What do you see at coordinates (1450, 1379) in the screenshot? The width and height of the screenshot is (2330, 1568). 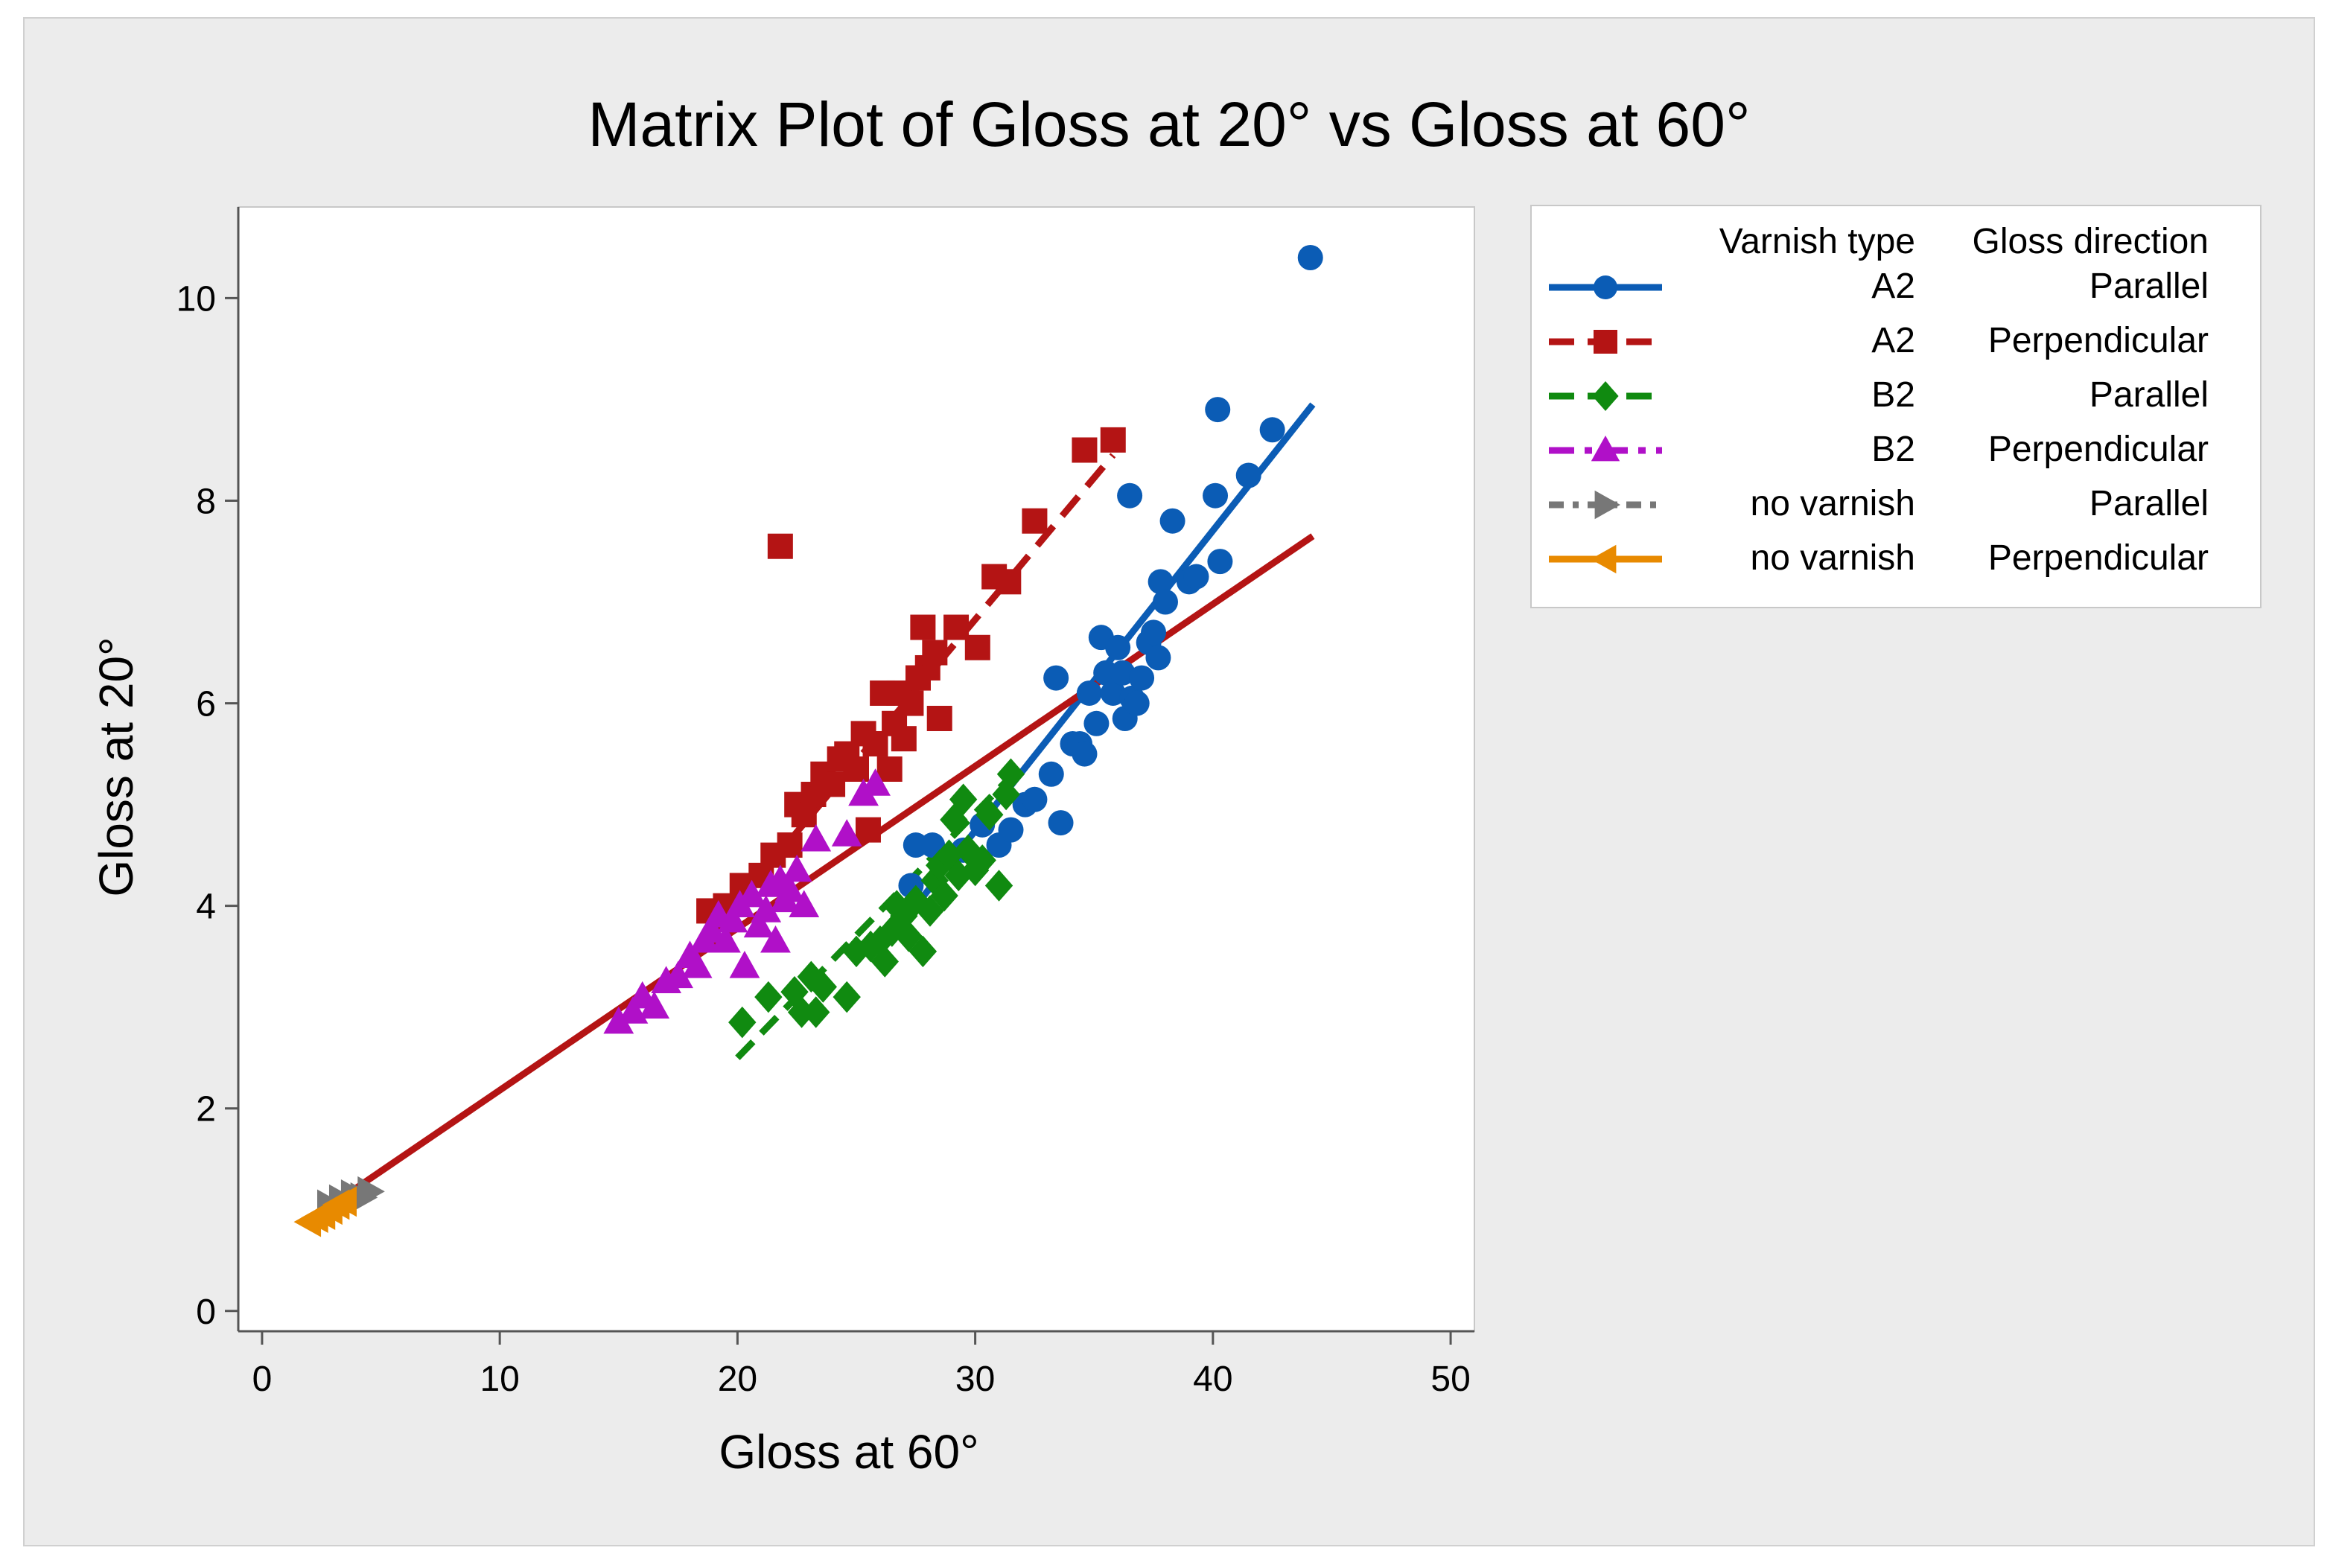 I see `x-tick-label: 50` at bounding box center [1450, 1379].